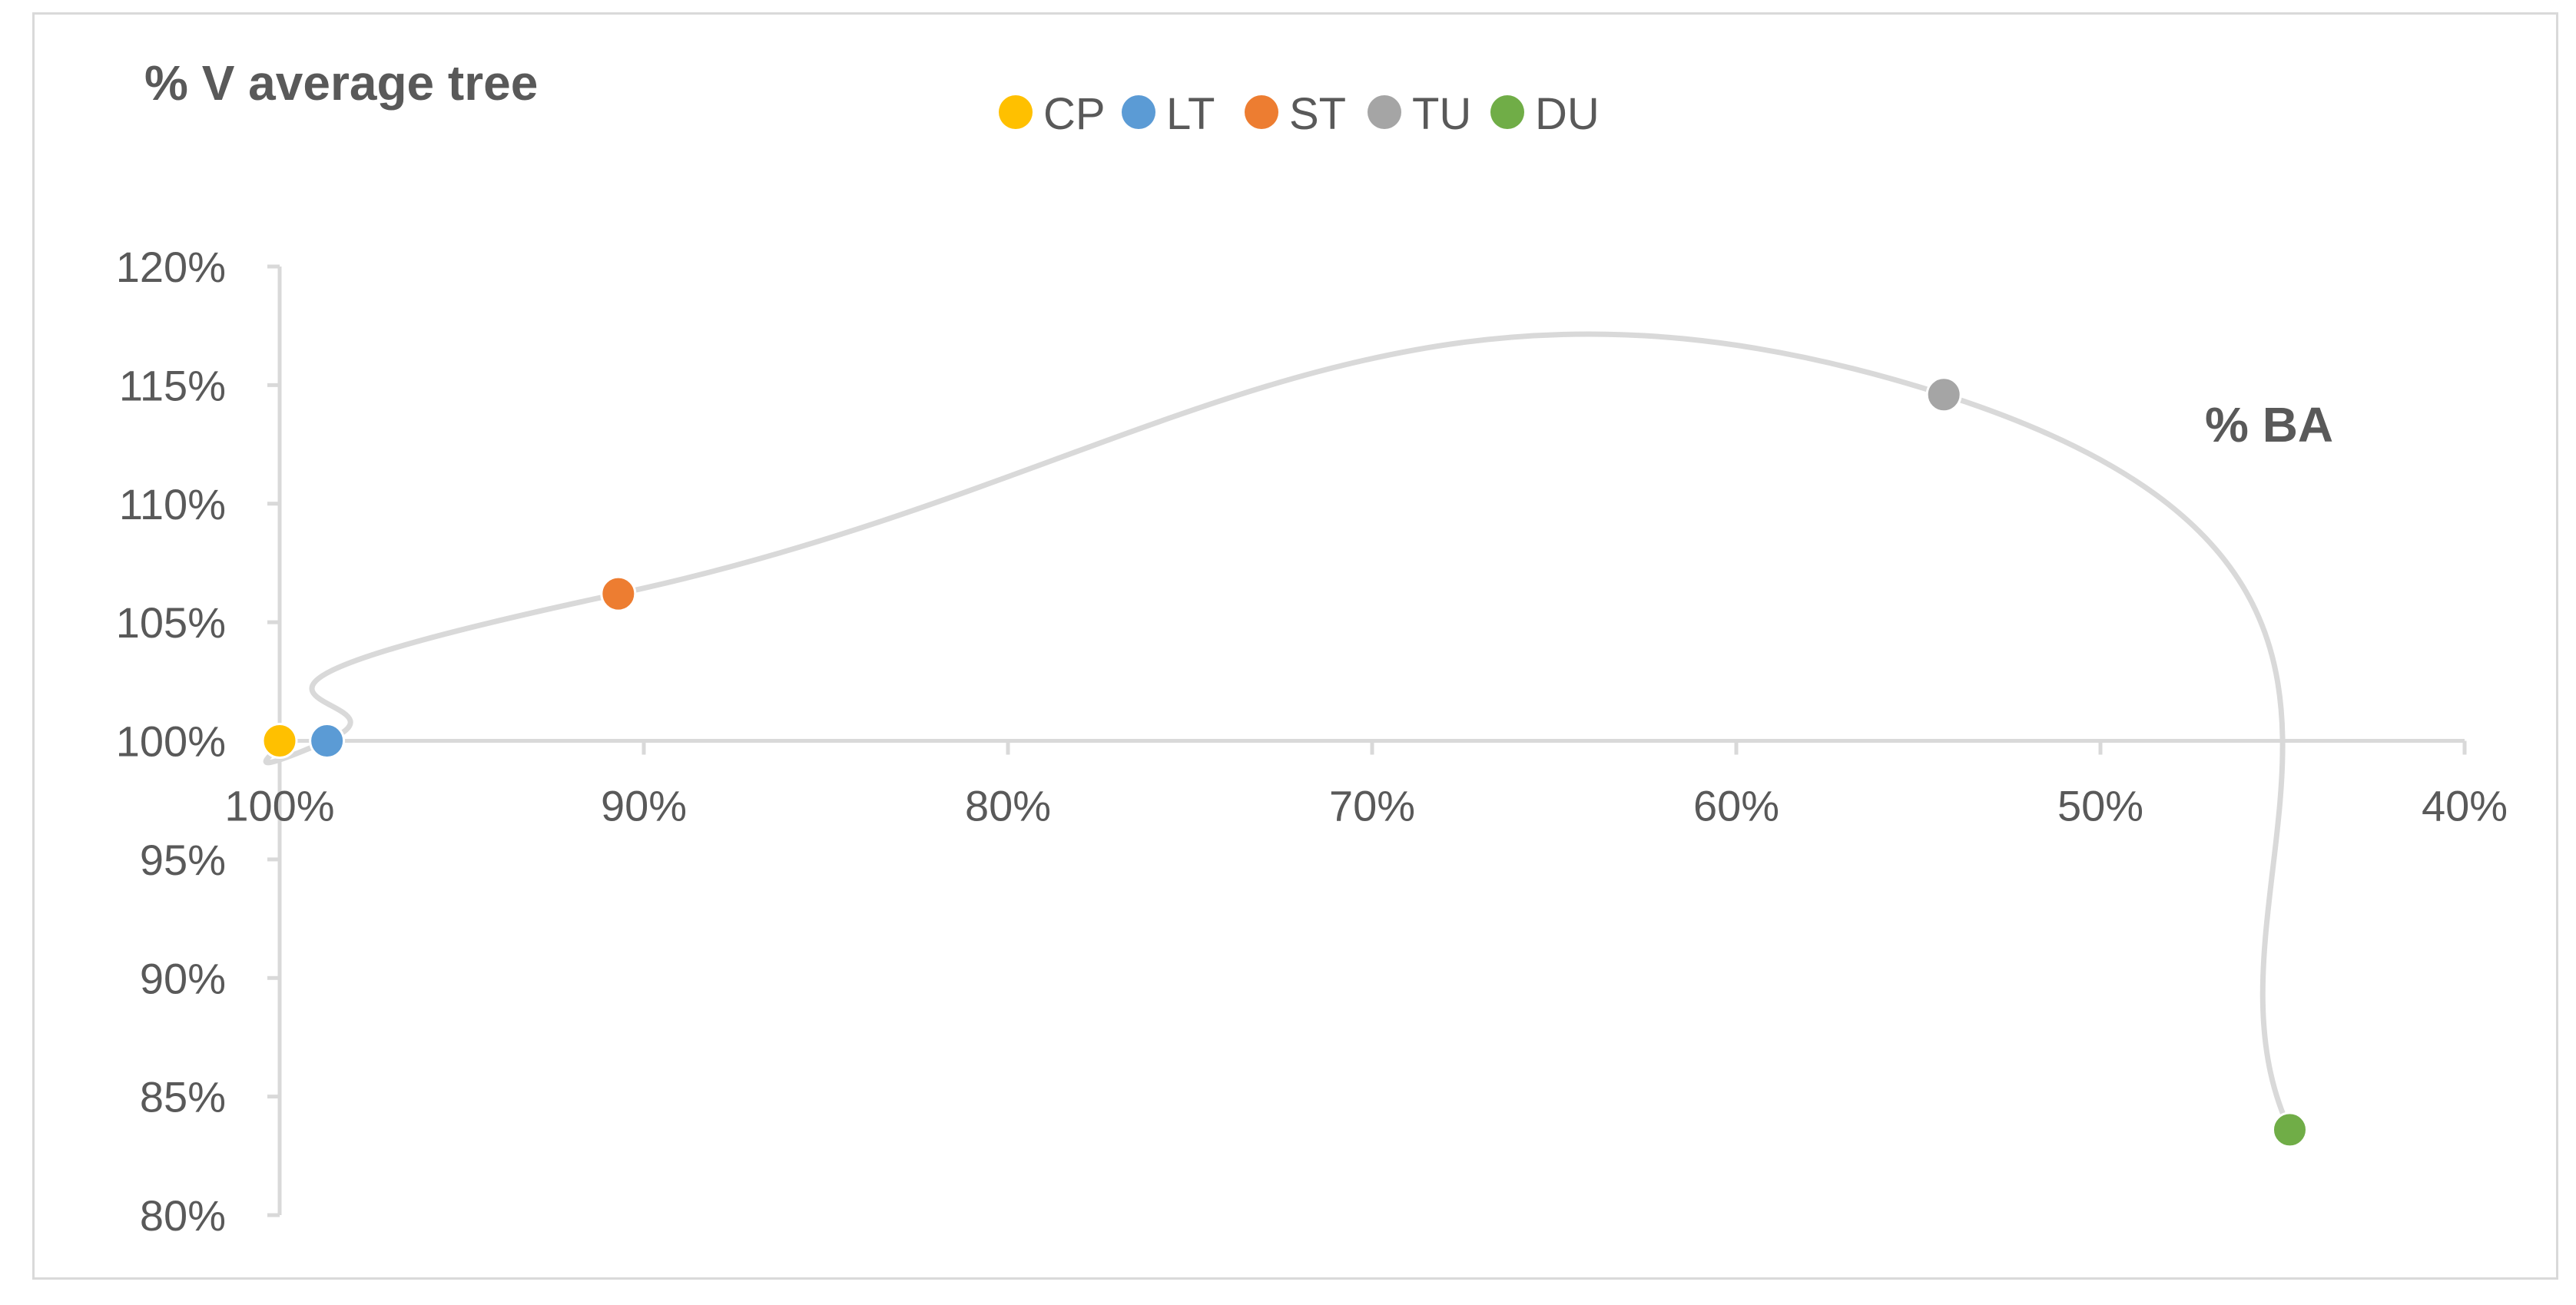 The height and width of the screenshot is (1305, 2576). I want to click on legend-item-du: DU, so click(1545, 114).